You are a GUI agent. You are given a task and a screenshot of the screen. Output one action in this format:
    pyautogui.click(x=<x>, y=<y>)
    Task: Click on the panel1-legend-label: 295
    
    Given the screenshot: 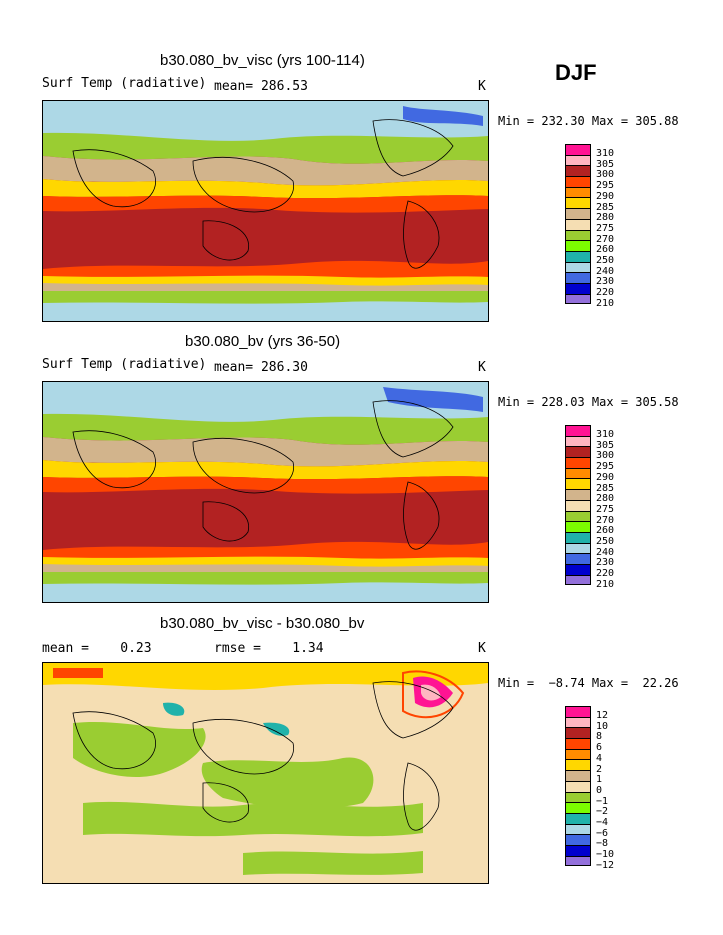 What is the action you would take?
    pyautogui.click(x=605, y=186)
    